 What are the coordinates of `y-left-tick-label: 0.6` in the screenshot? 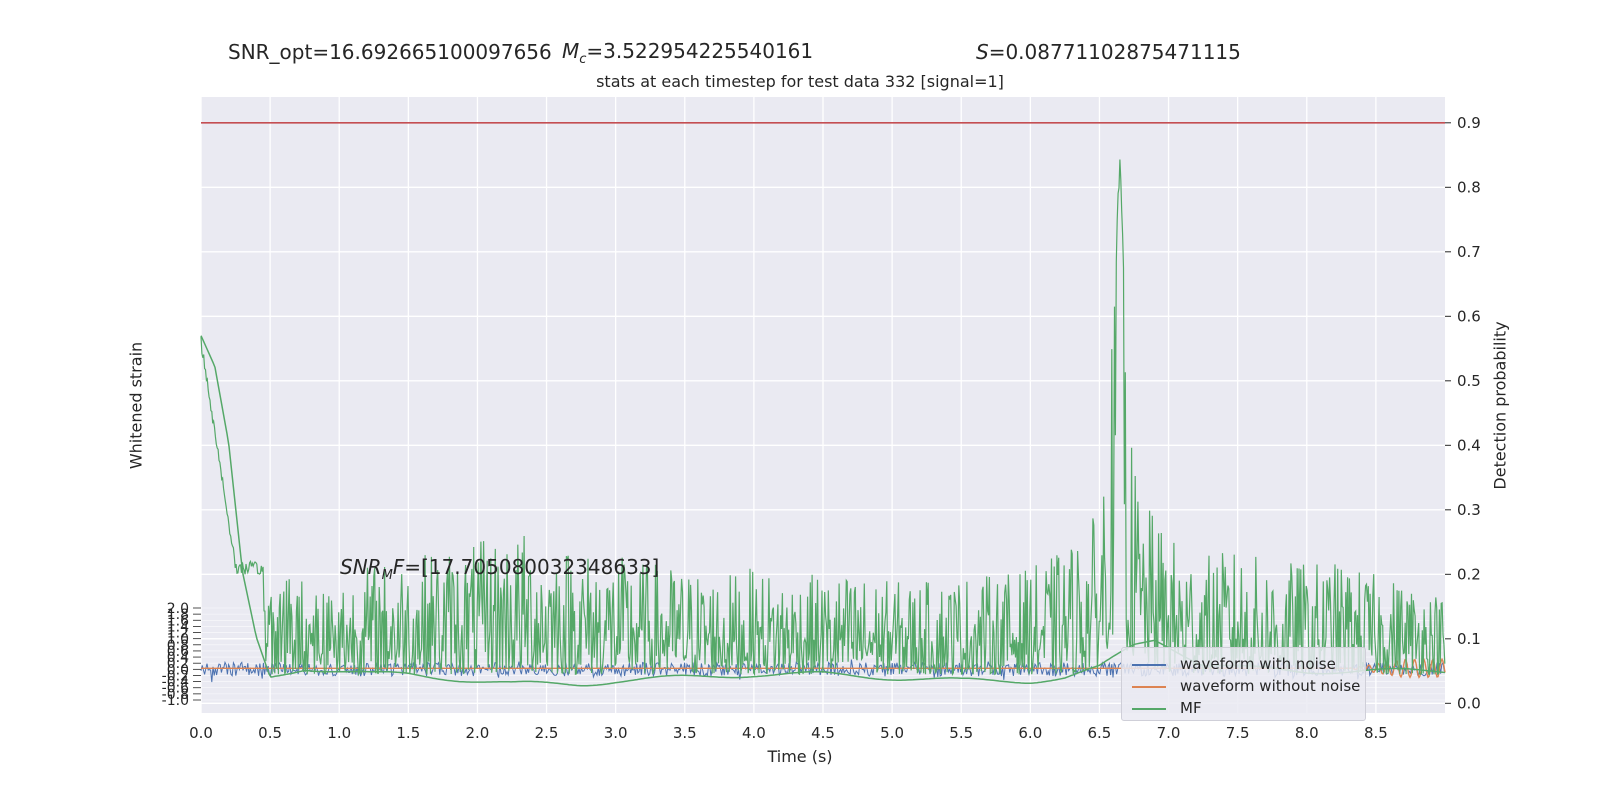 It's located at (178, 652).